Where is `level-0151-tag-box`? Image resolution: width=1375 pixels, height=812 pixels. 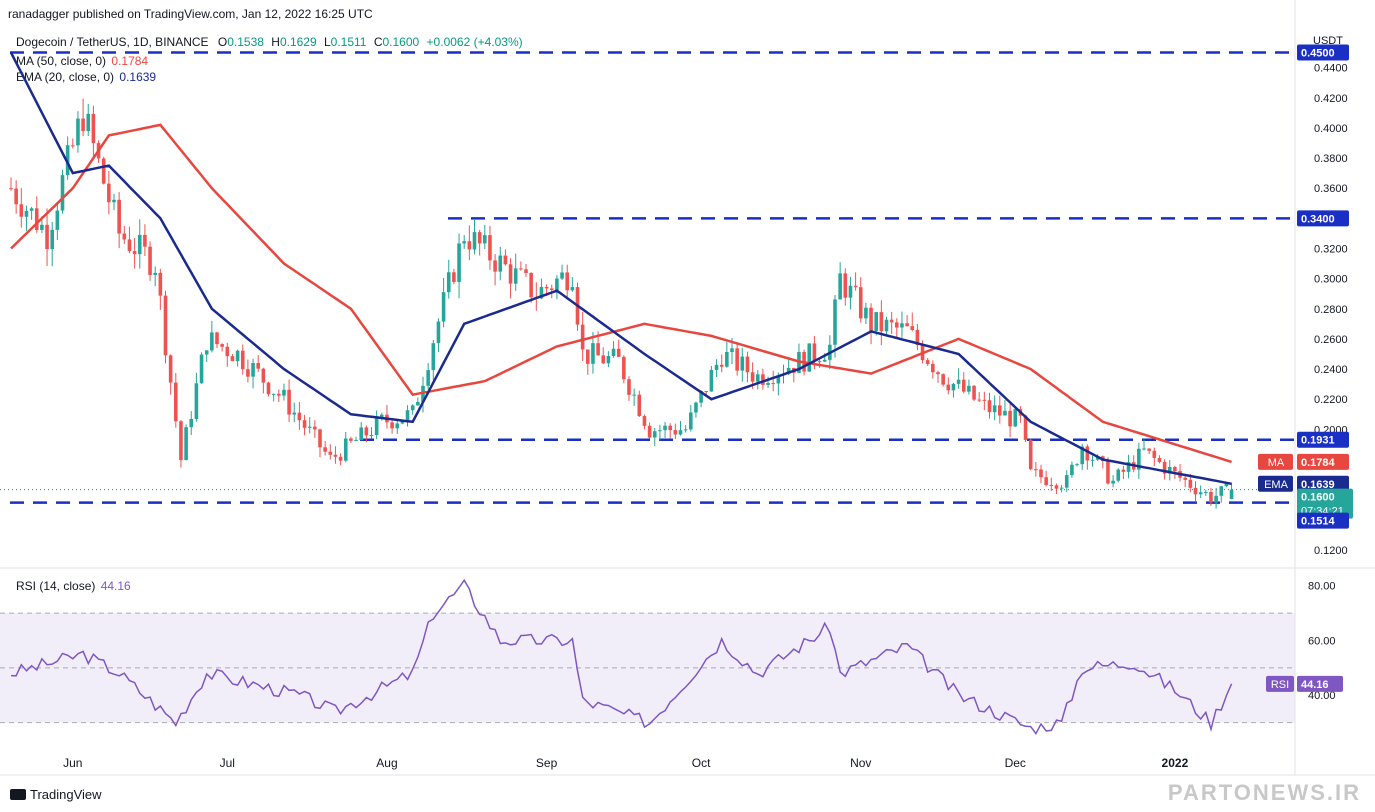
level-0151-tag-box is located at coordinates (1323, 520).